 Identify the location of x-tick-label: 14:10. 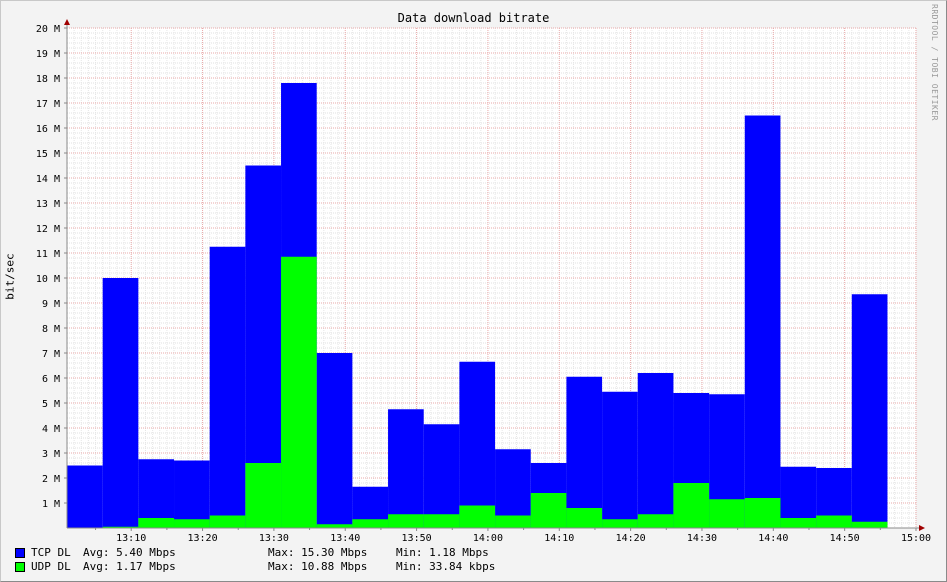
(559, 538).